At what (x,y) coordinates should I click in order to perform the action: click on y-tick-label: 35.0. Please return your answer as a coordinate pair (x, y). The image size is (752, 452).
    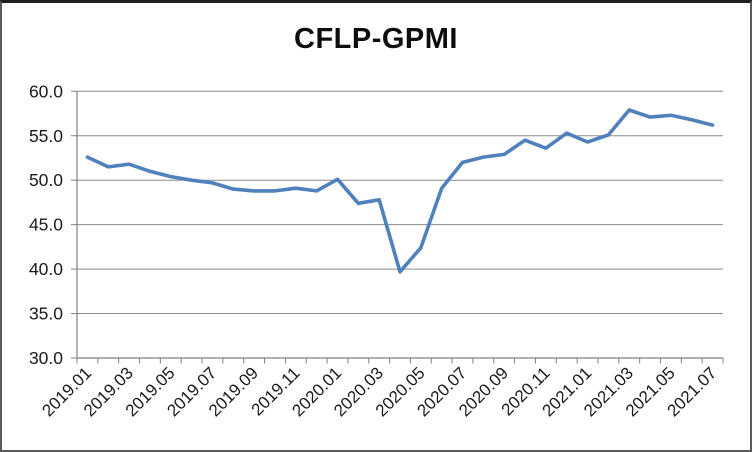
    Looking at the image, I should click on (46, 314).